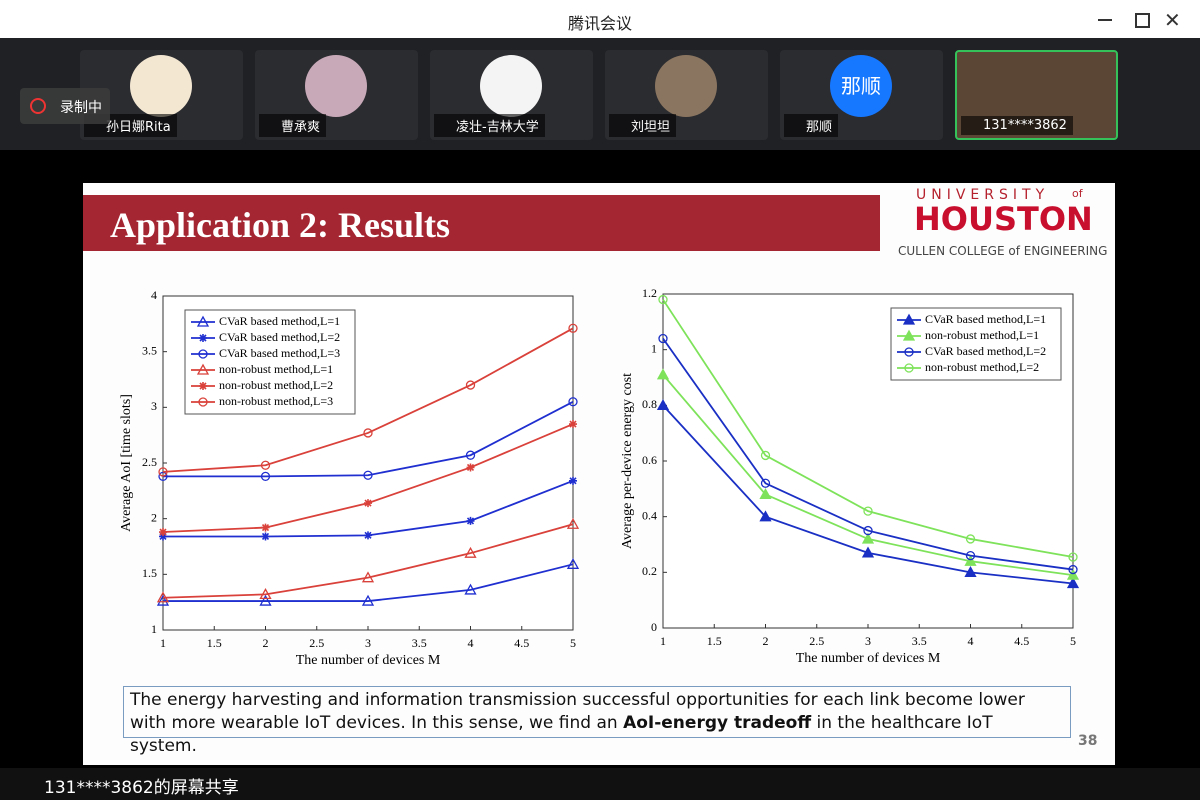  Describe the element at coordinates (1172, 20) in the screenshot. I see `close: ✕` at that location.